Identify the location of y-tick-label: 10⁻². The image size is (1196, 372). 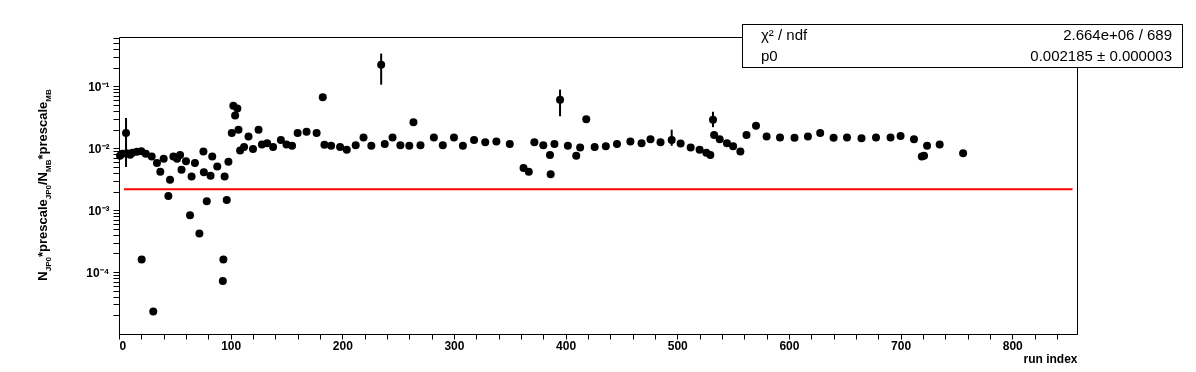
(99, 148).